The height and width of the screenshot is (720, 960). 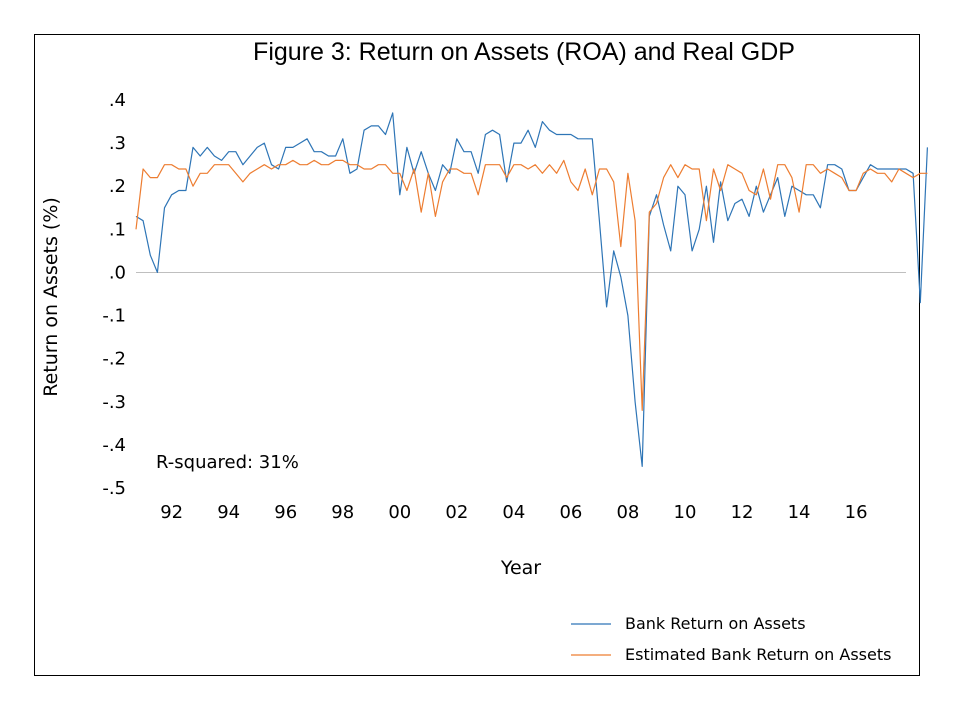 What do you see at coordinates (285, 512) in the screenshot?
I see `x-tick-label: 96` at bounding box center [285, 512].